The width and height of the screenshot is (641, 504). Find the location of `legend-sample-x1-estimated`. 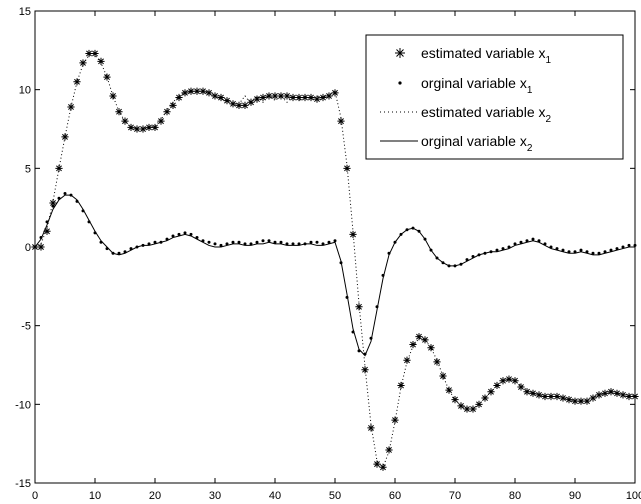

legend-sample-x1-estimated is located at coordinates (400, 53).